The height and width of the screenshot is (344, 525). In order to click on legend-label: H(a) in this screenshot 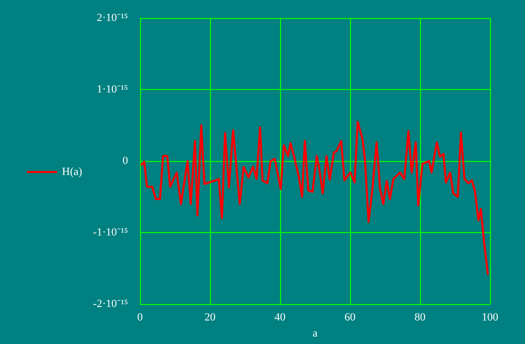, I will do `click(72, 172)`.